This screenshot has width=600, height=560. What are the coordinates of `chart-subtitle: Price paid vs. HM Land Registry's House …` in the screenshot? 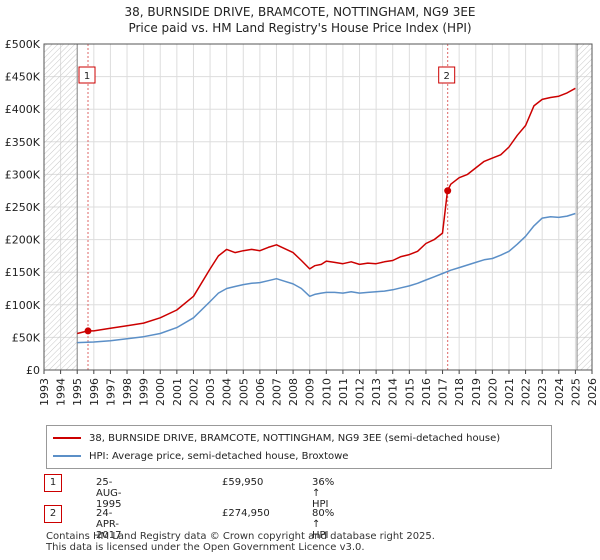 It's located at (300, 28).